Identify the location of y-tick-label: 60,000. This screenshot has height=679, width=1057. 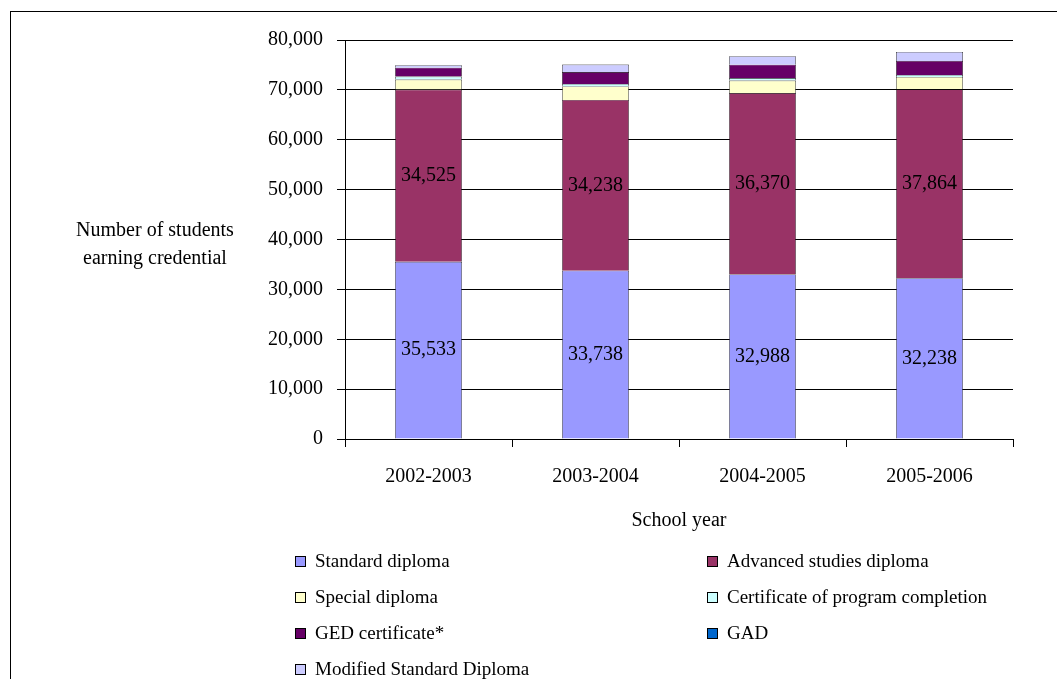
(295, 138).